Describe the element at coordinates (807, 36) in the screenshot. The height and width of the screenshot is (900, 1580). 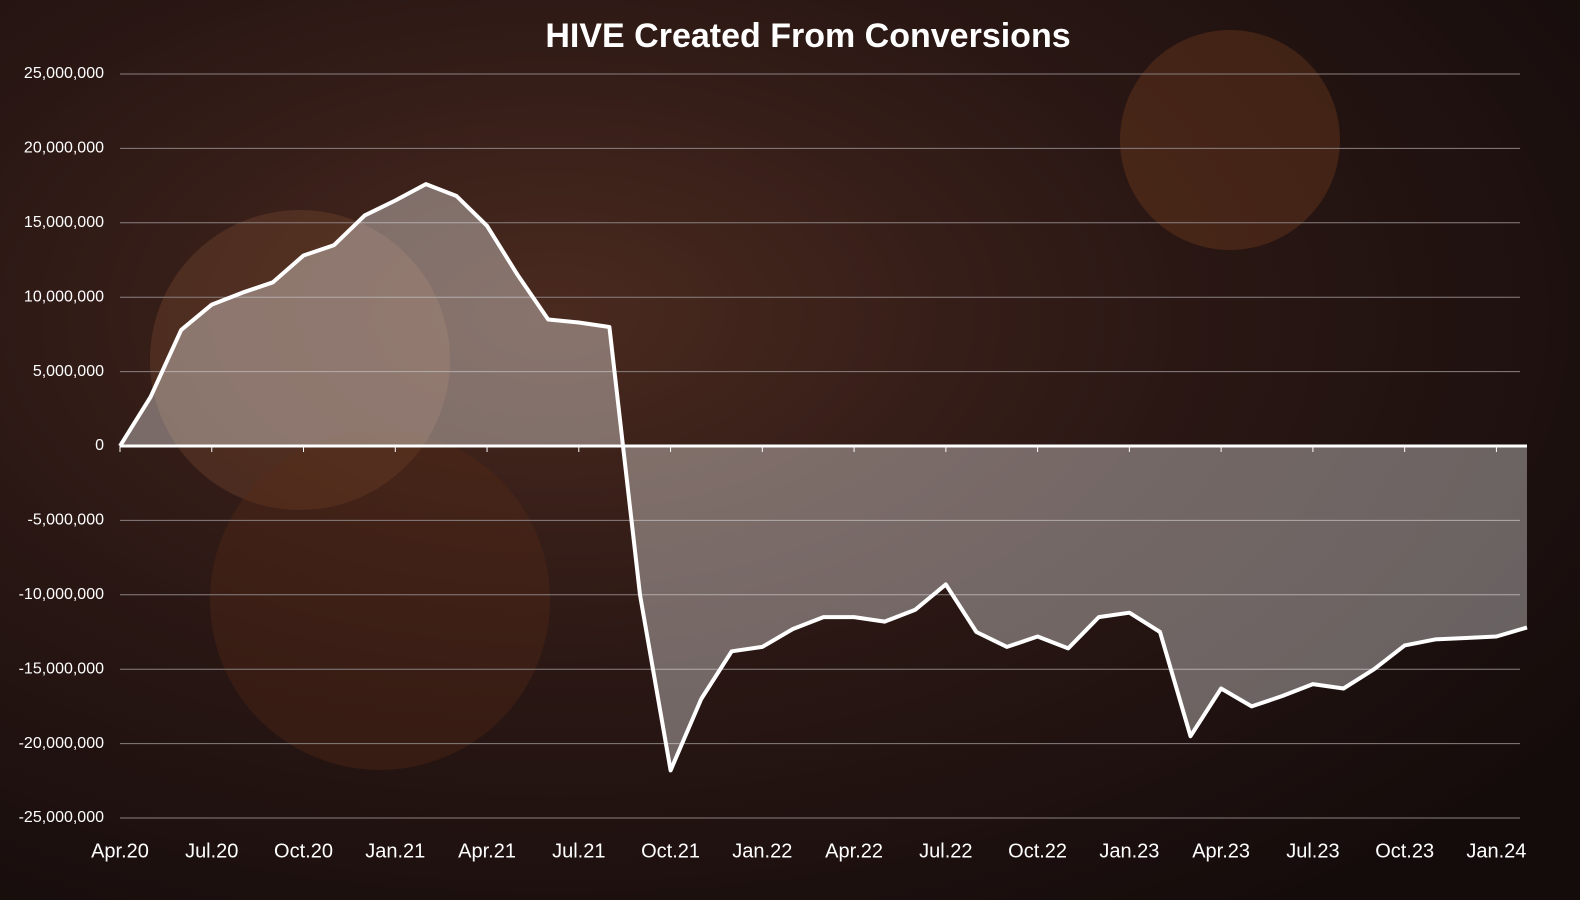
I see `chart-title: HIVE Created From Conversions` at that location.